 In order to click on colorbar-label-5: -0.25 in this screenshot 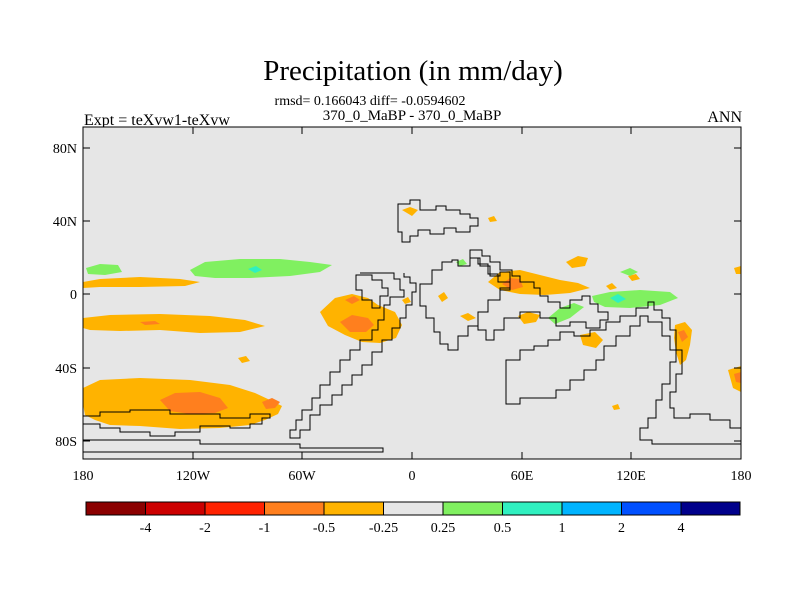, I will do `click(383, 528)`.